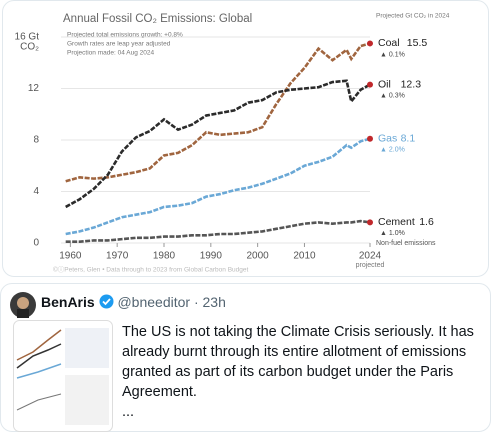 The width and height of the screenshot is (491, 432). I want to click on extra-label: Non-fuel emissions, so click(406, 243).